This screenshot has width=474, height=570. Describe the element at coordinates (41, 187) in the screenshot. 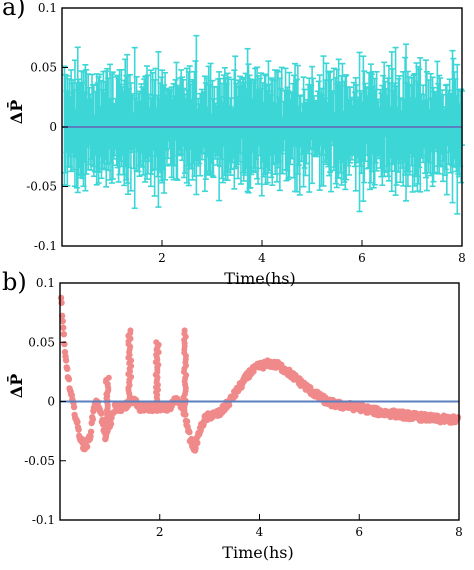

I see `panel-a-y-tick-label: -0.05` at that location.